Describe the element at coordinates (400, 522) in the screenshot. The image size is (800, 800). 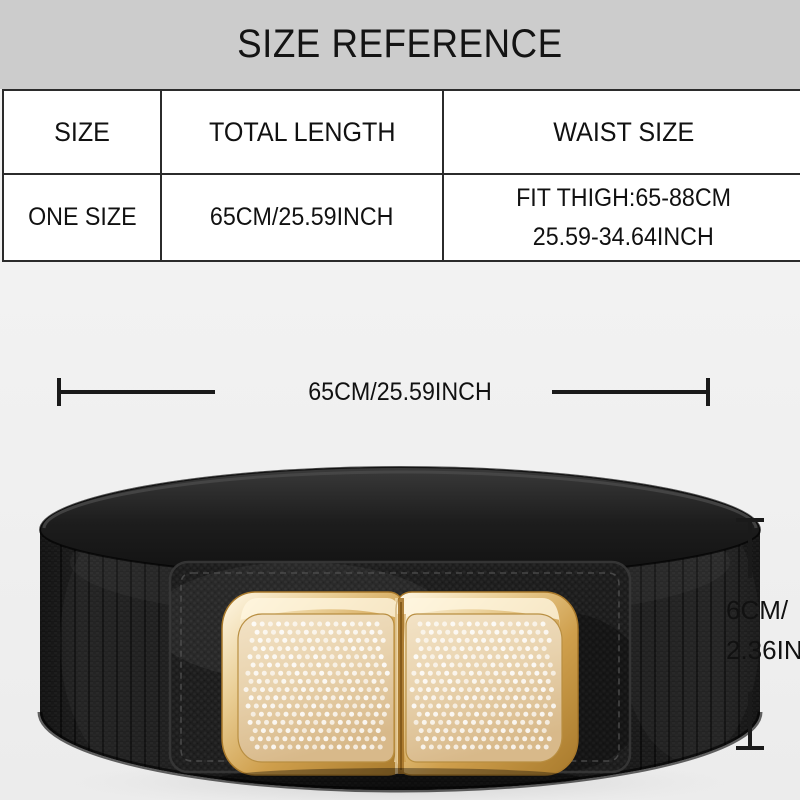
I see `belt-inner-surface` at that location.